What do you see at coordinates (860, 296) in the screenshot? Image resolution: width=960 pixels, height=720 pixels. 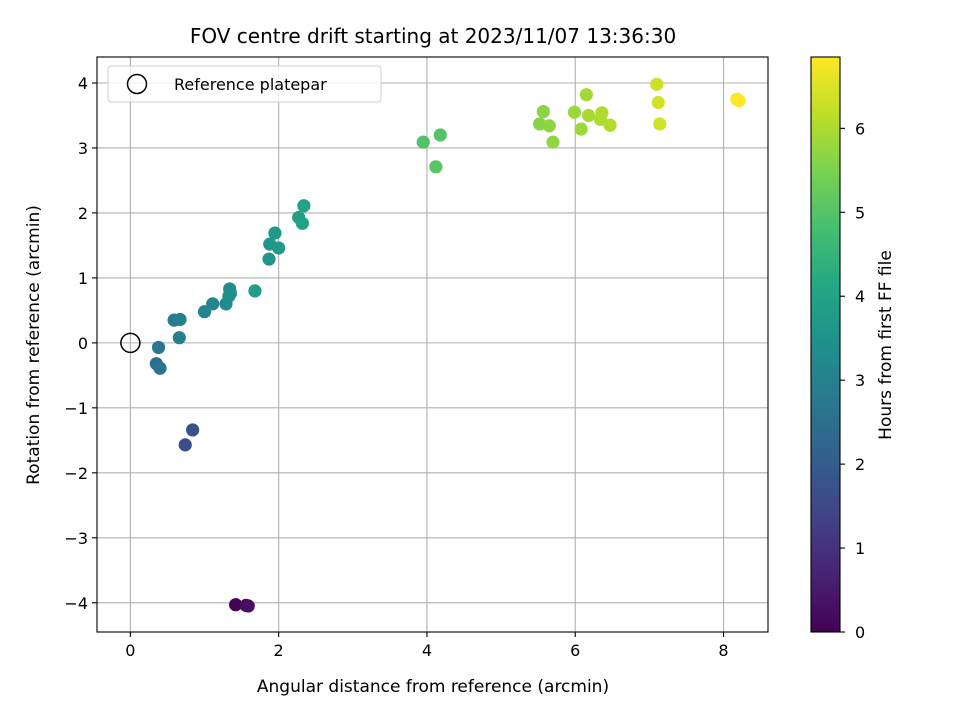 I see `colorbar-tick-label: 4` at bounding box center [860, 296].